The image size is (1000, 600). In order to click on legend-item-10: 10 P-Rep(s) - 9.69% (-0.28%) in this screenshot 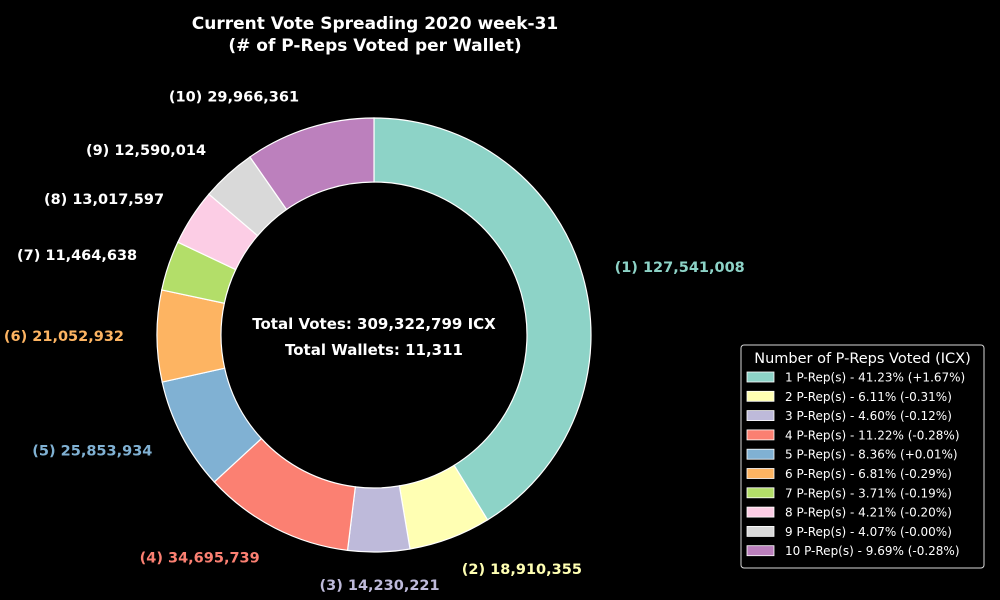, I will do `click(872, 551)`.